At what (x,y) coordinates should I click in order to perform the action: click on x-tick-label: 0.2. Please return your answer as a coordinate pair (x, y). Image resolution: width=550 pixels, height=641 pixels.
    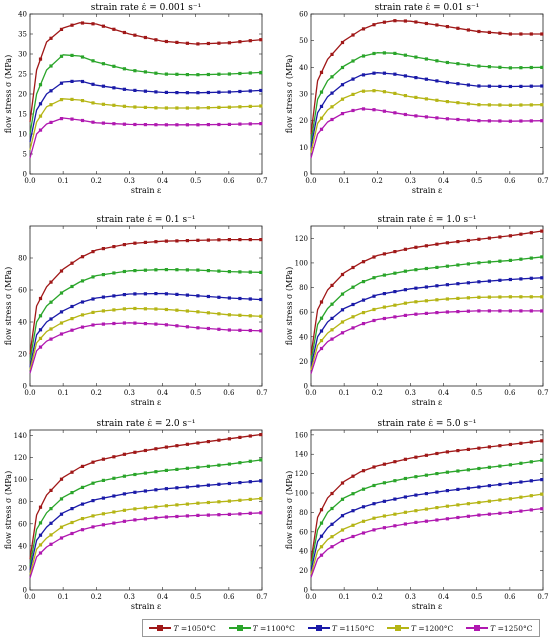
    Looking at the image, I should click on (96, 393).